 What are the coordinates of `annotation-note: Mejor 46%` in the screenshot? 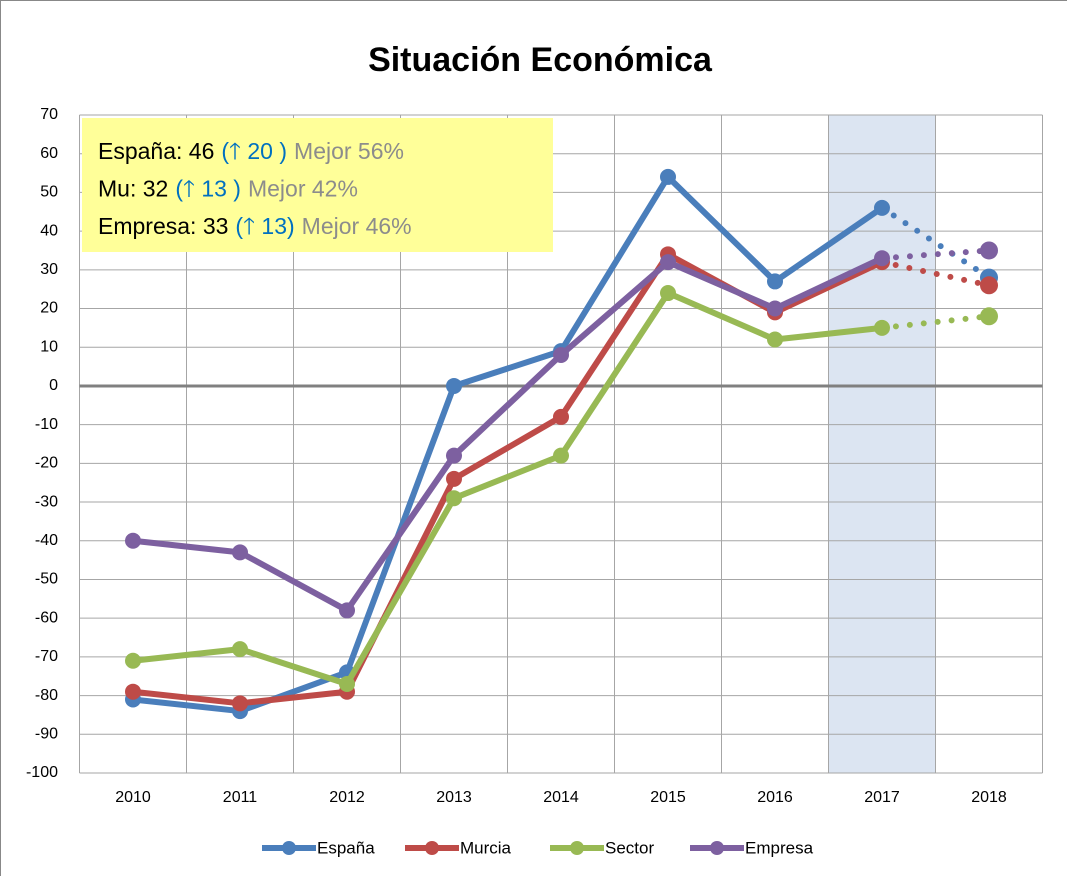 It's located at (357, 226).